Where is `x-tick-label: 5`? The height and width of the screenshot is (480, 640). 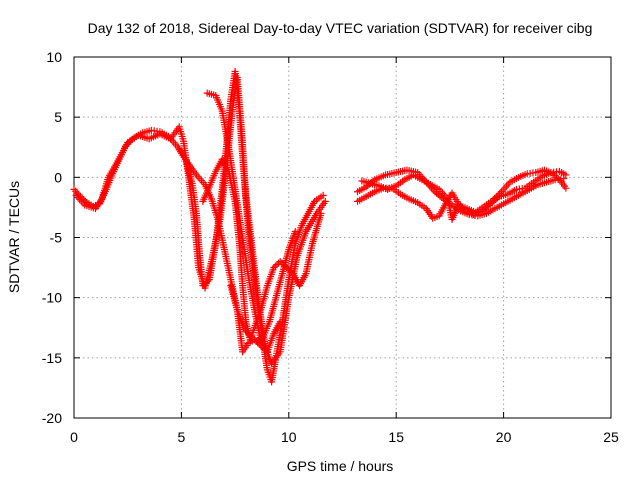
x-tick-label: 5 is located at coordinates (182, 437).